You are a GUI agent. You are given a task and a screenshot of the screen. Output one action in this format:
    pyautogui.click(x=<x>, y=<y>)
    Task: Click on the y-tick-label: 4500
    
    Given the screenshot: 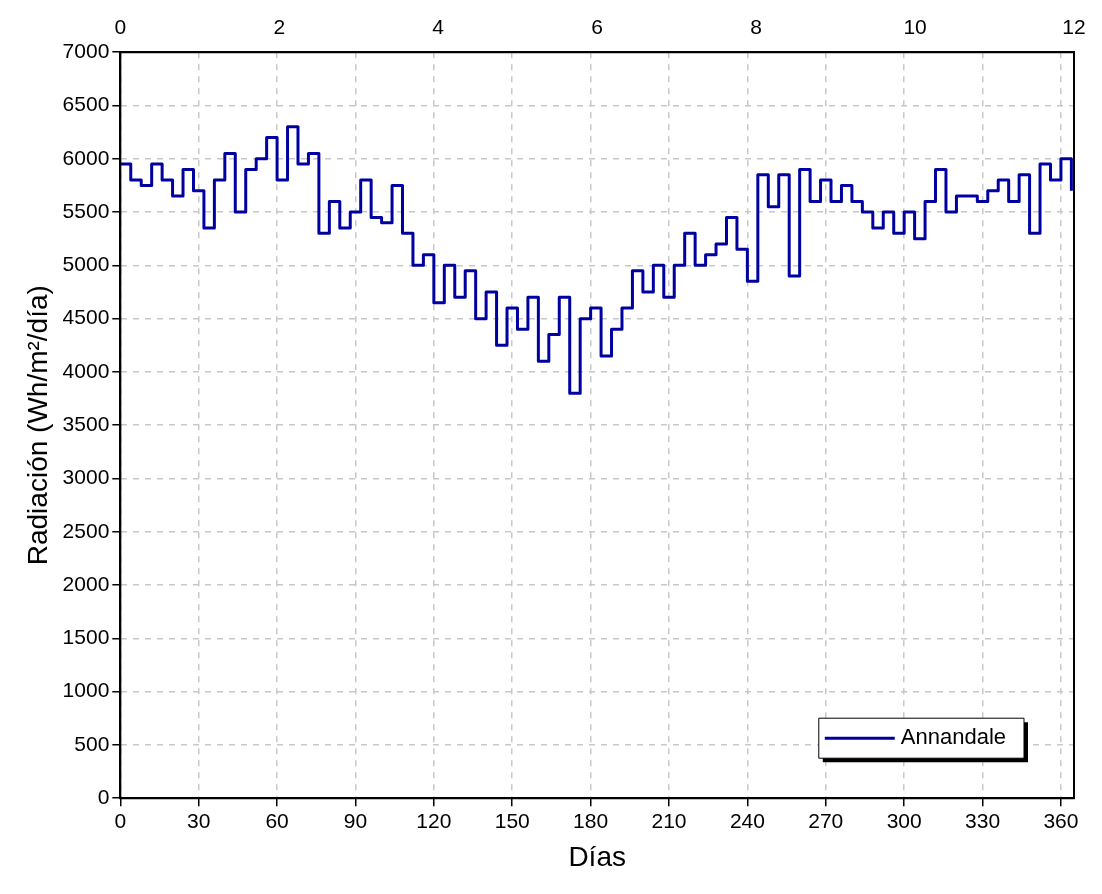 What is the action you would take?
    pyautogui.click(x=86, y=317)
    